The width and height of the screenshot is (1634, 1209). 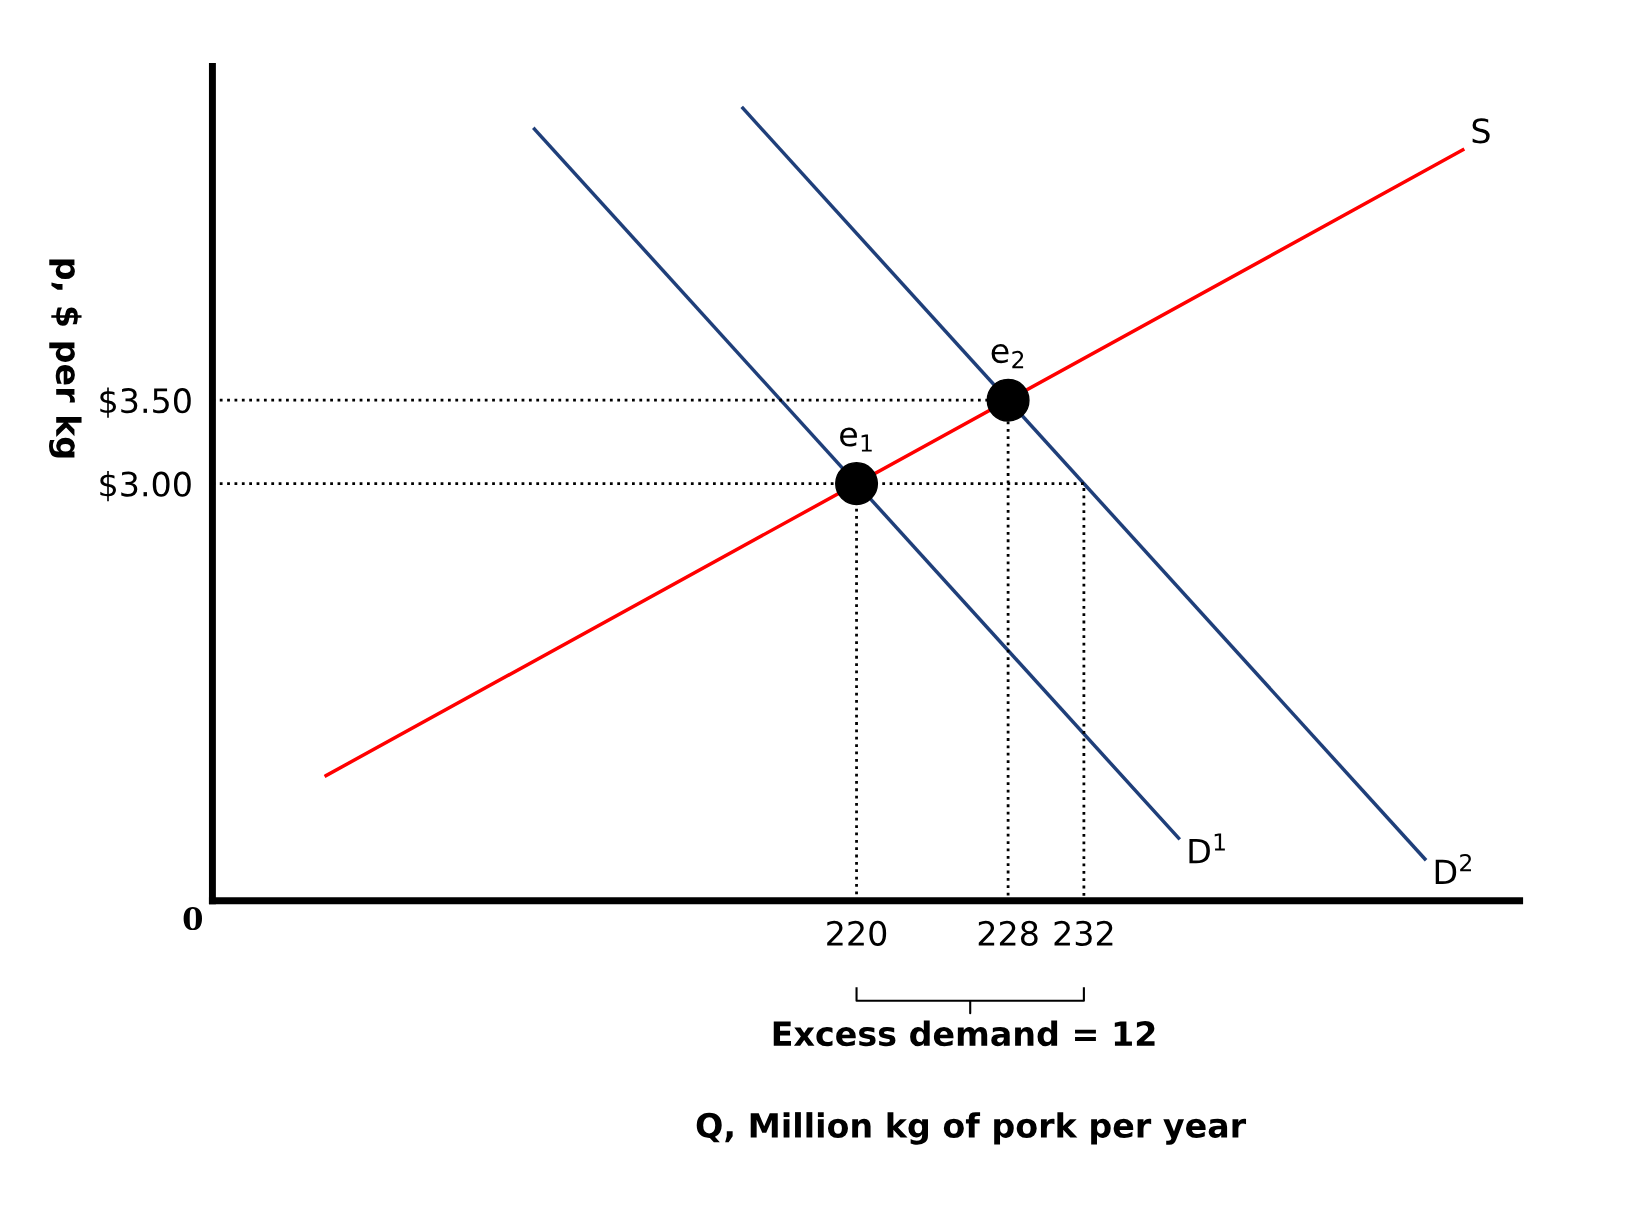 I want to click on series-label: S, so click(x=1481, y=131).